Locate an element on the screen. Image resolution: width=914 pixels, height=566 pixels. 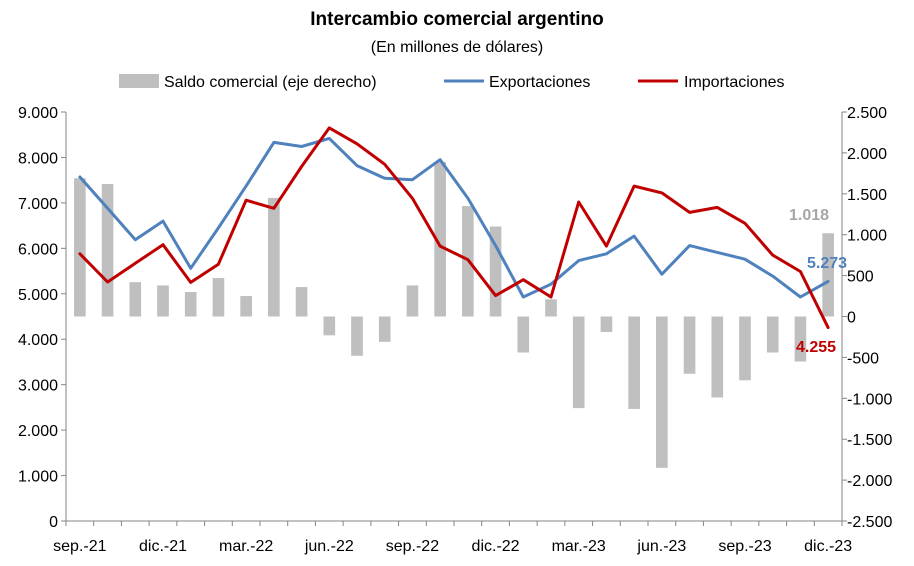
bar-saldo-jul.-22 is located at coordinates (357, 336).